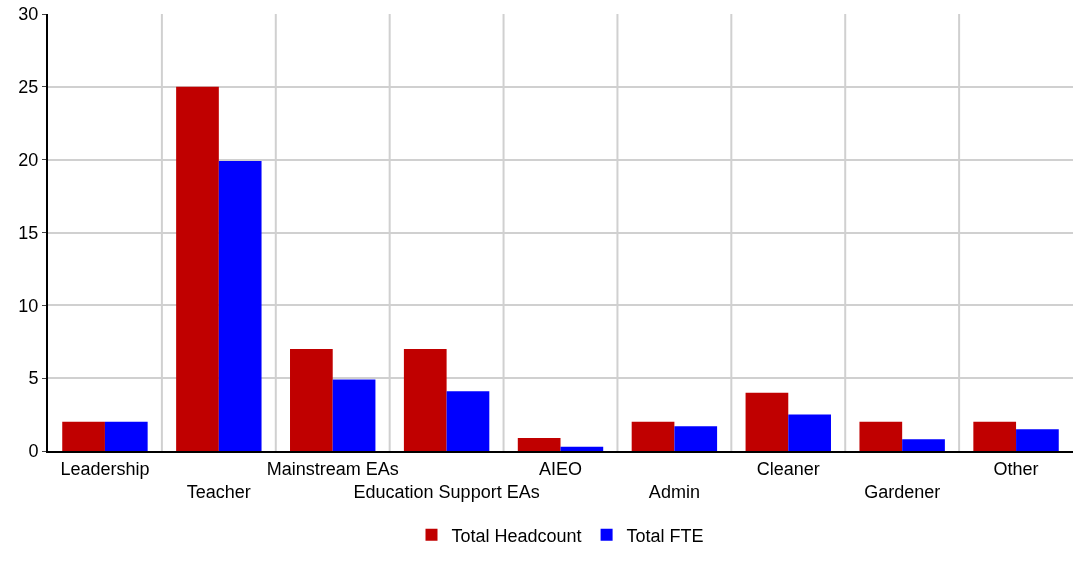 The height and width of the screenshot is (562, 1081). Describe the element at coordinates (28, 305) in the screenshot. I see `y-tick-label: 10` at that location.